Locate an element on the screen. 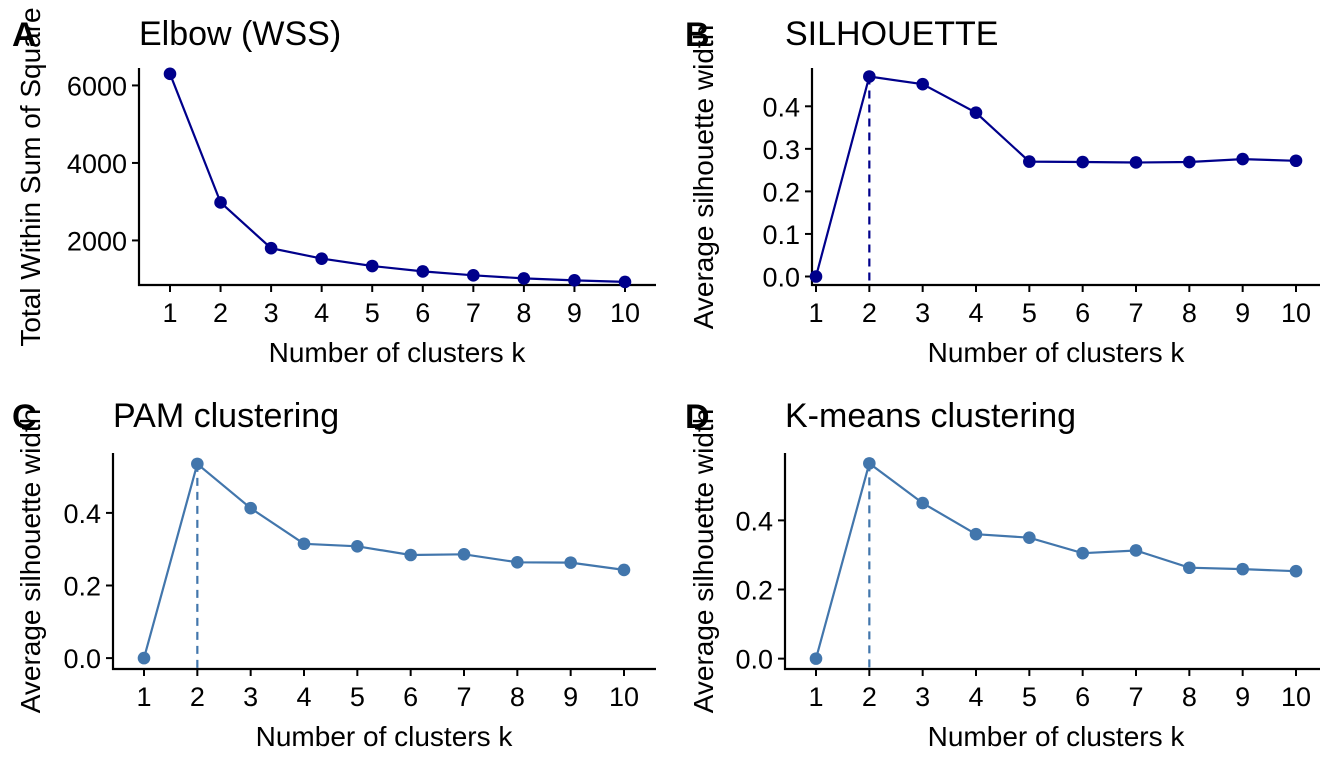 Image resolution: width=1344 pixels, height=768 pixels. chart-title: SILHOUETTE is located at coordinates (891, 34).